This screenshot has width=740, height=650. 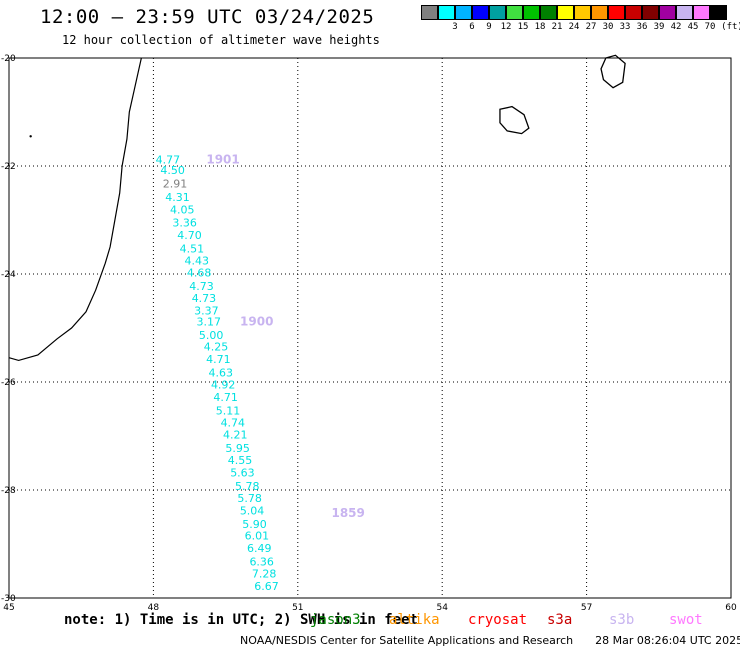 What do you see at coordinates (206, 311) in the screenshot?
I see `wave-height-value: 3.37` at bounding box center [206, 311].